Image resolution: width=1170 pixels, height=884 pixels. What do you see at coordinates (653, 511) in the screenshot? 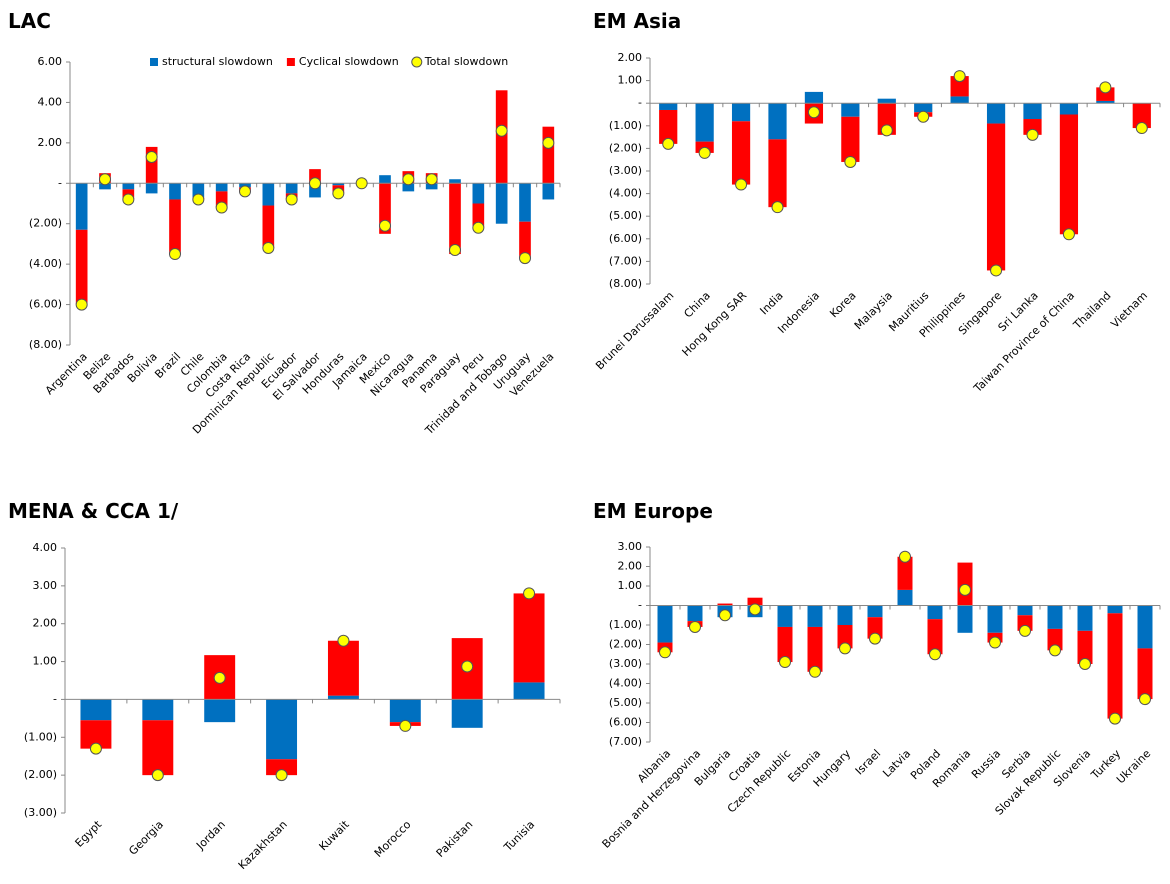
I see `chart-title: EM Europe` at bounding box center [653, 511].